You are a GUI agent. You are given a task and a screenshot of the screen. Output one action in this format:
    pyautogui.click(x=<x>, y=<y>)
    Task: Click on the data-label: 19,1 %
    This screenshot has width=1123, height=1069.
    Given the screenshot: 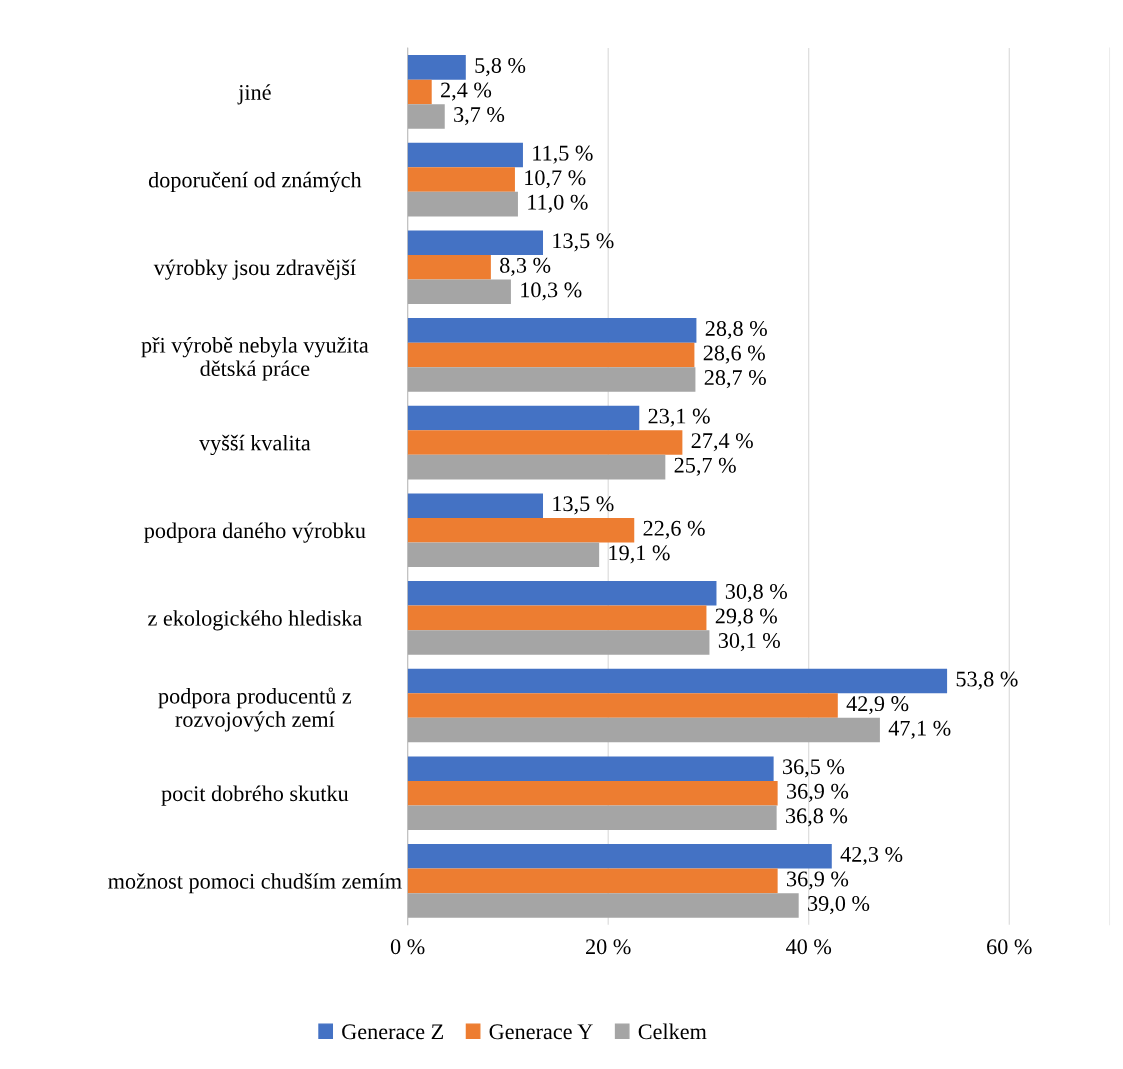 What is the action you would take?
    pyautogui.click(x=639, y=554)
    